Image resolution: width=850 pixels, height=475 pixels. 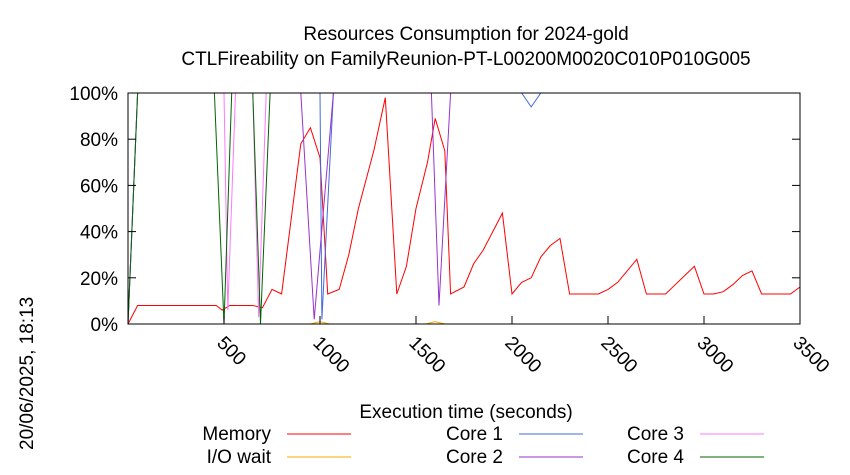 What do you see at coordinates (618, 355) in the screenshot?
I see `x-tick-label: 2500` at bounding box center [618, 355].